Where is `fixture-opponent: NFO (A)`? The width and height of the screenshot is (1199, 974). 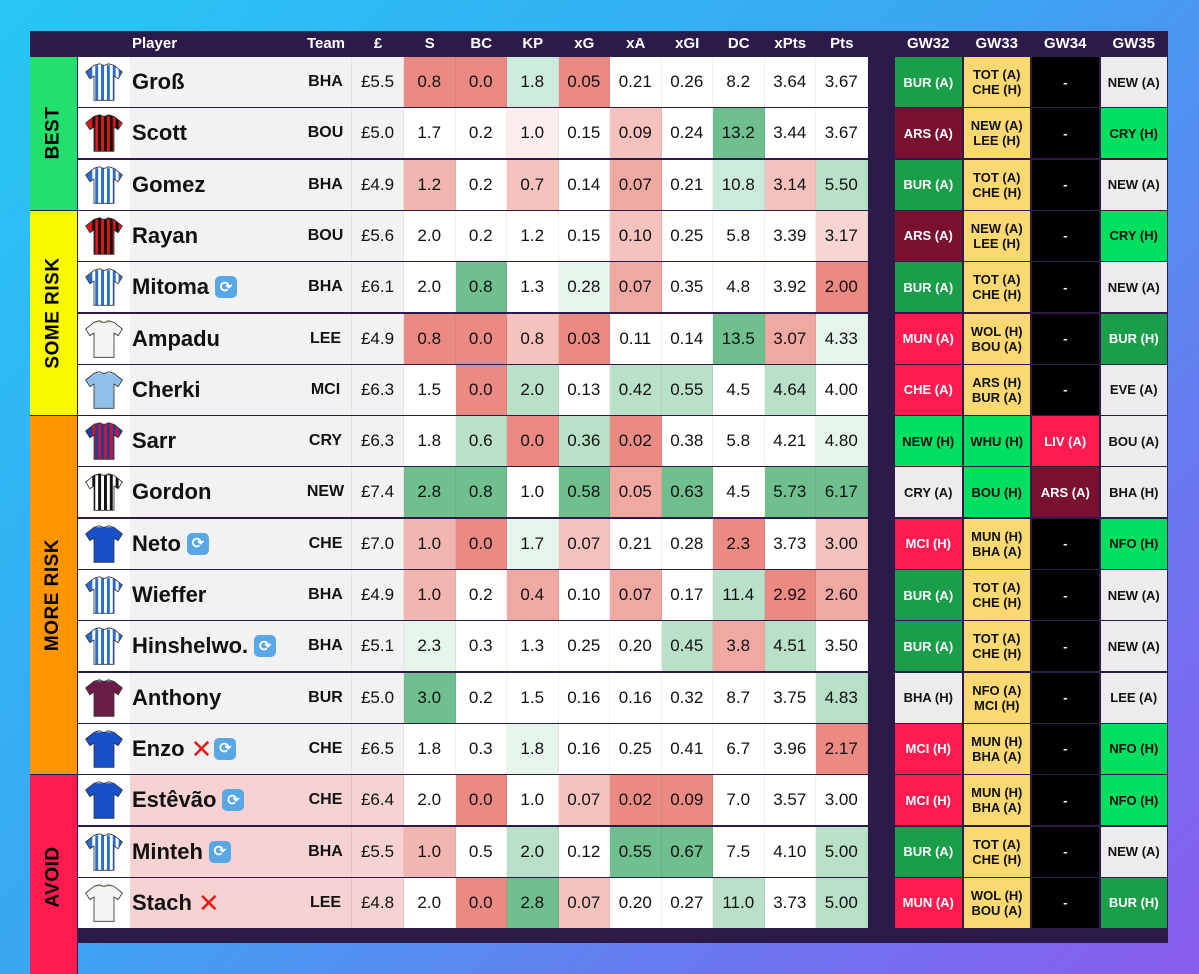
fixture-opponent: NFO (A) is located at coordinates (997, 690).